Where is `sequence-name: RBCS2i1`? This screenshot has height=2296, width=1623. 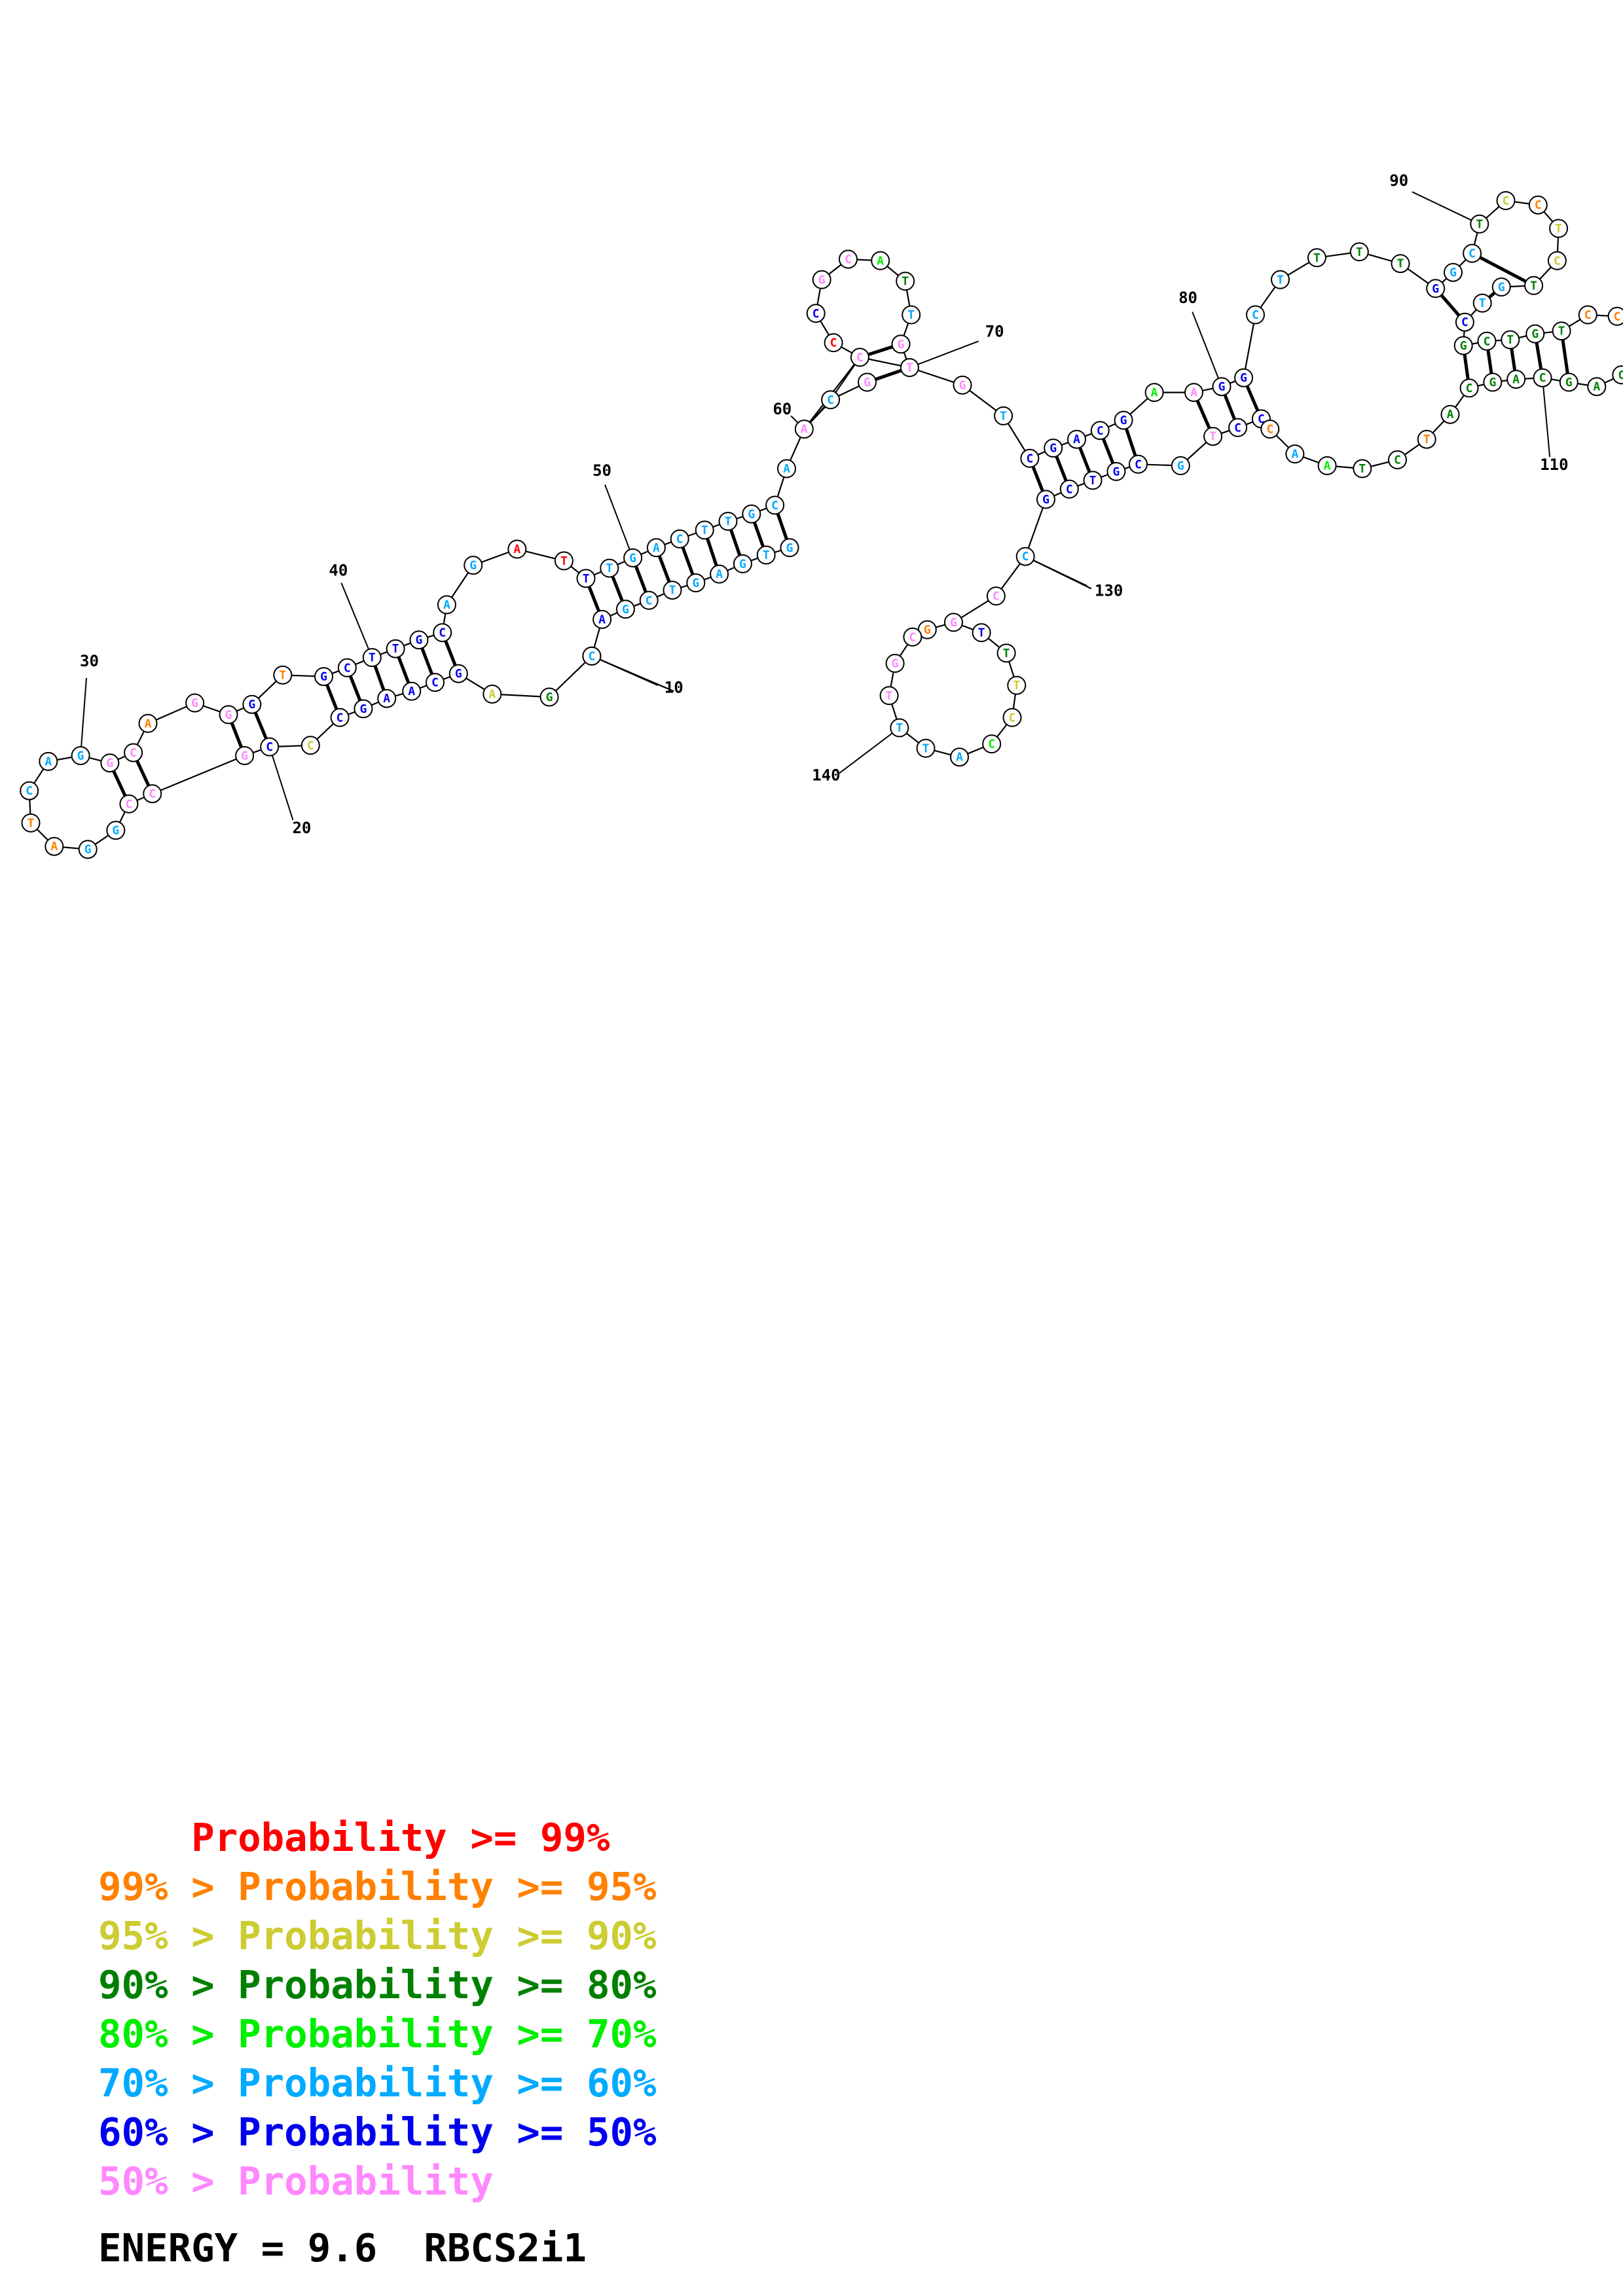
sequence-name: RBCS2i1 is located at coordinates (505, 2247).